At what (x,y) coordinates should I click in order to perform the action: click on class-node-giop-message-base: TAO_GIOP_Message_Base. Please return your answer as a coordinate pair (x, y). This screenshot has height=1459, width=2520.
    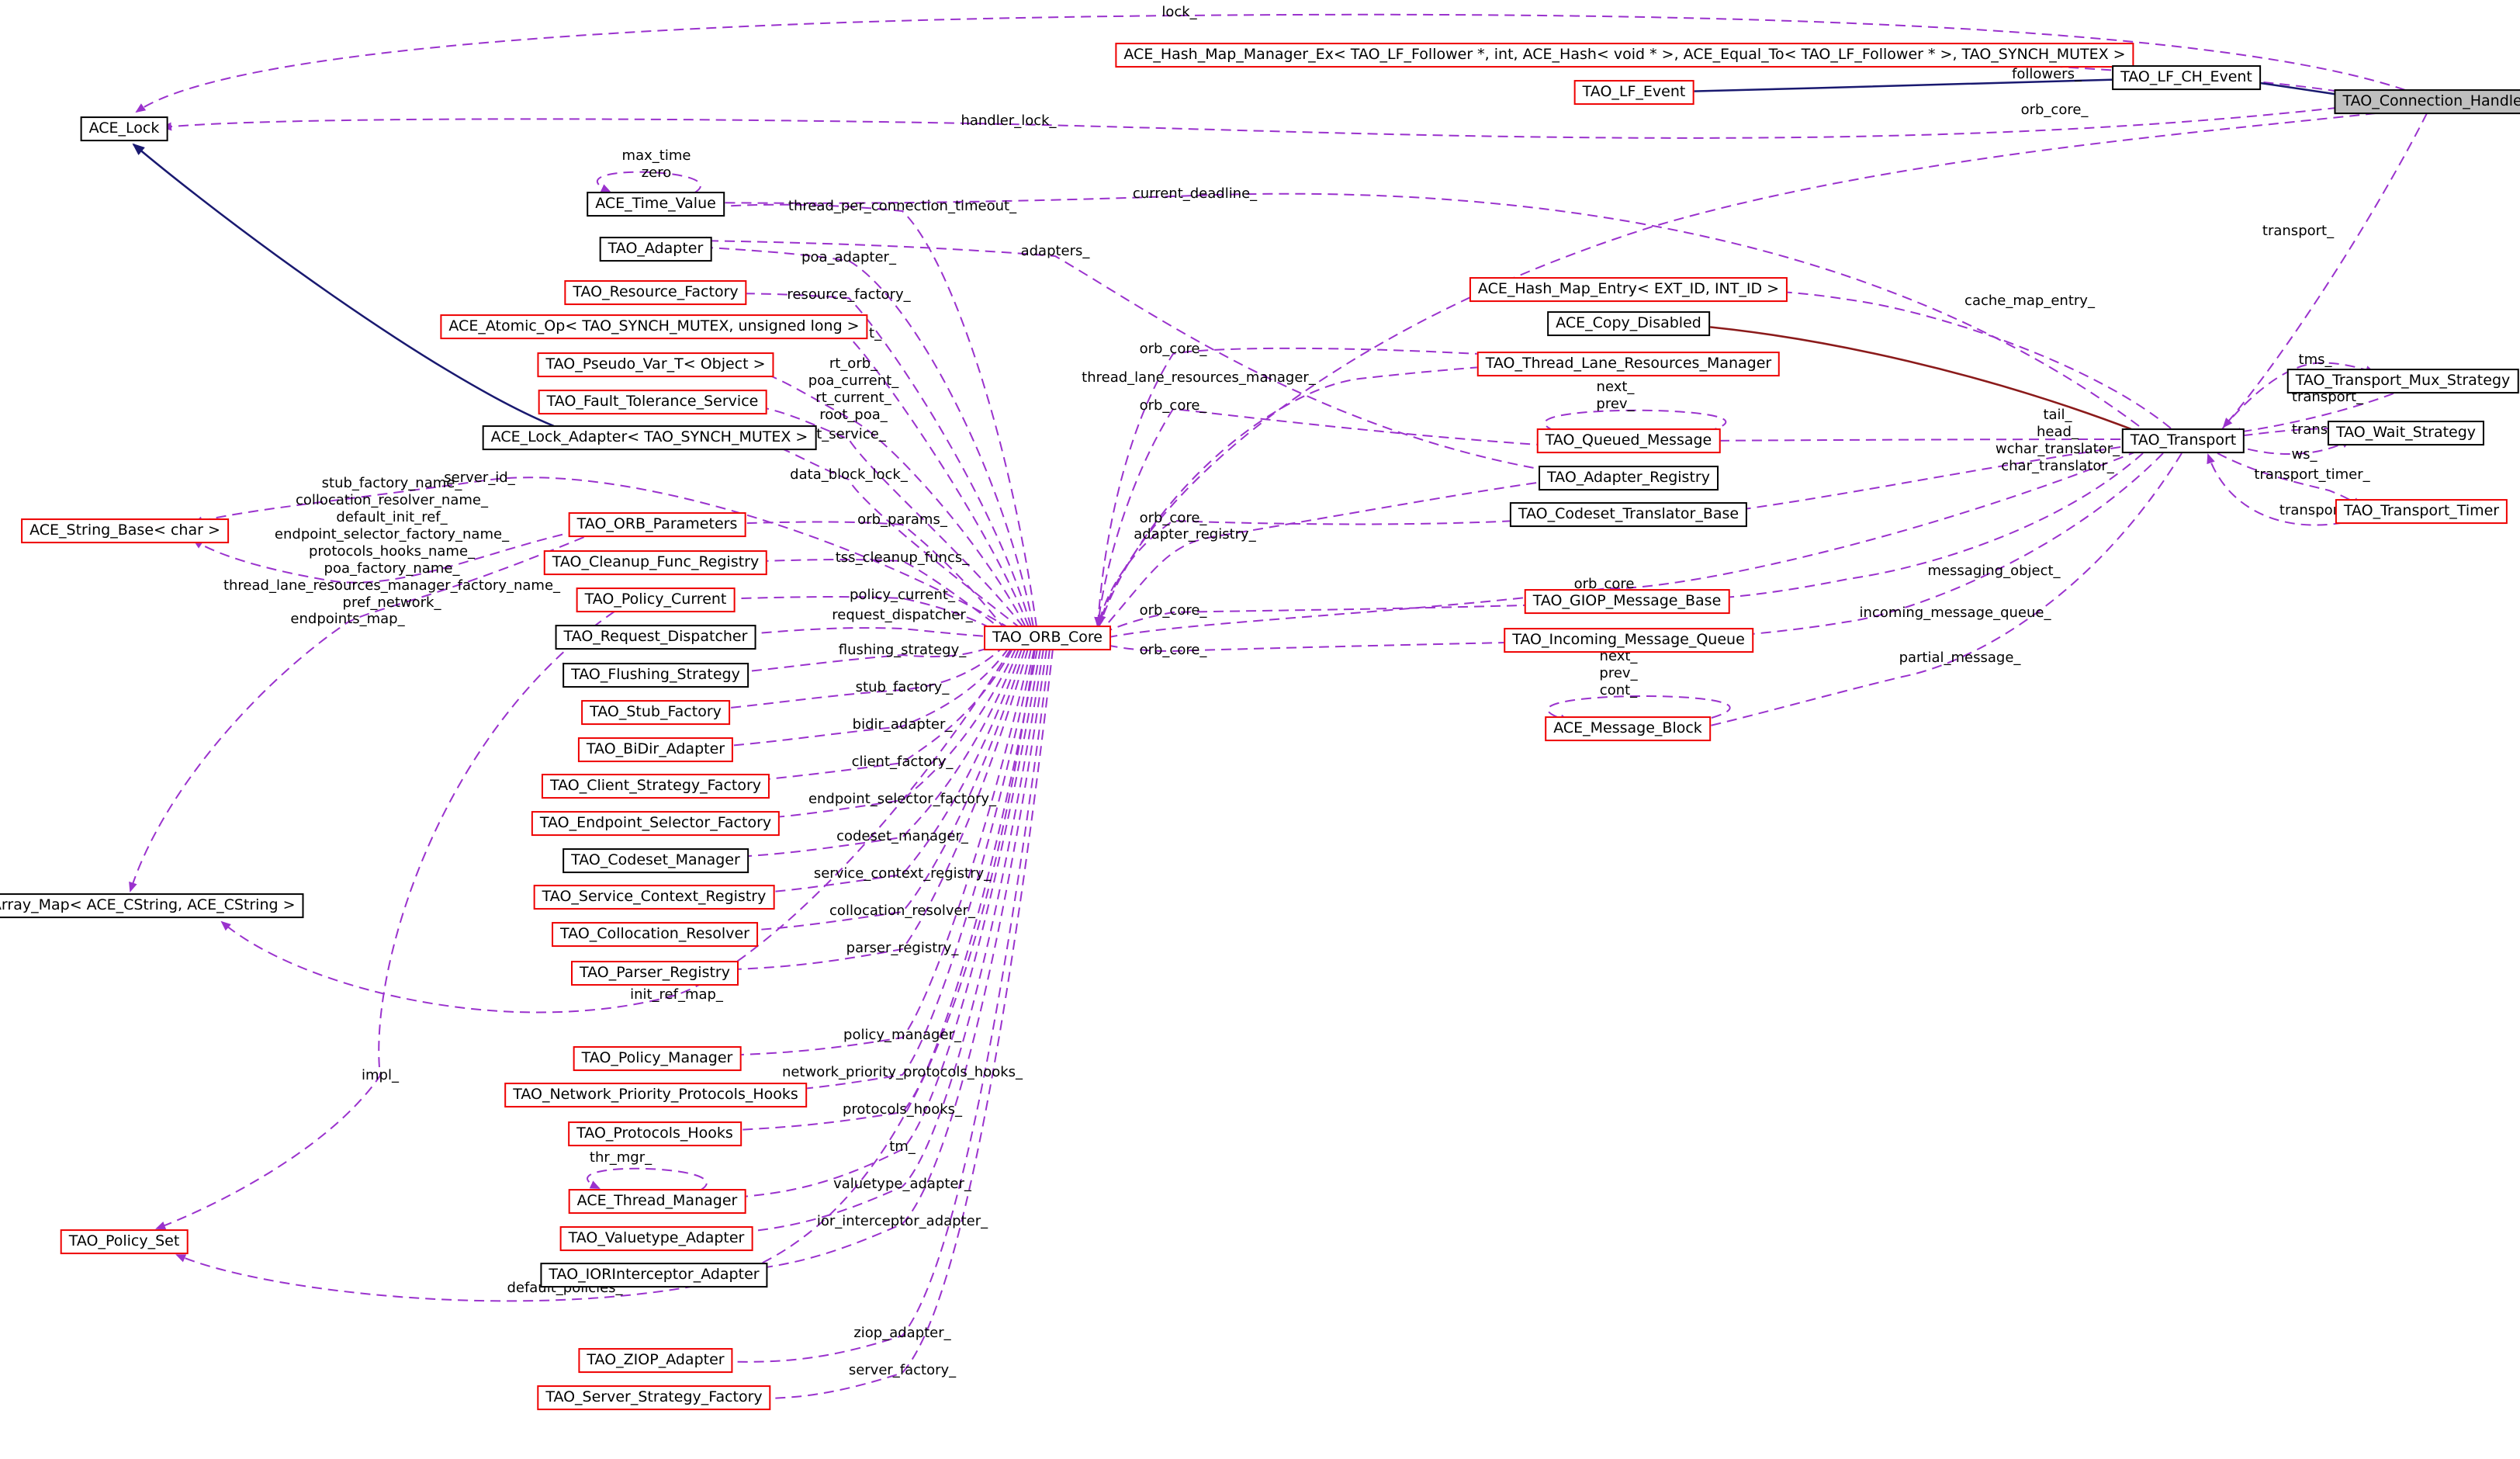
    Looking at the image, I should click on (1627, 601).